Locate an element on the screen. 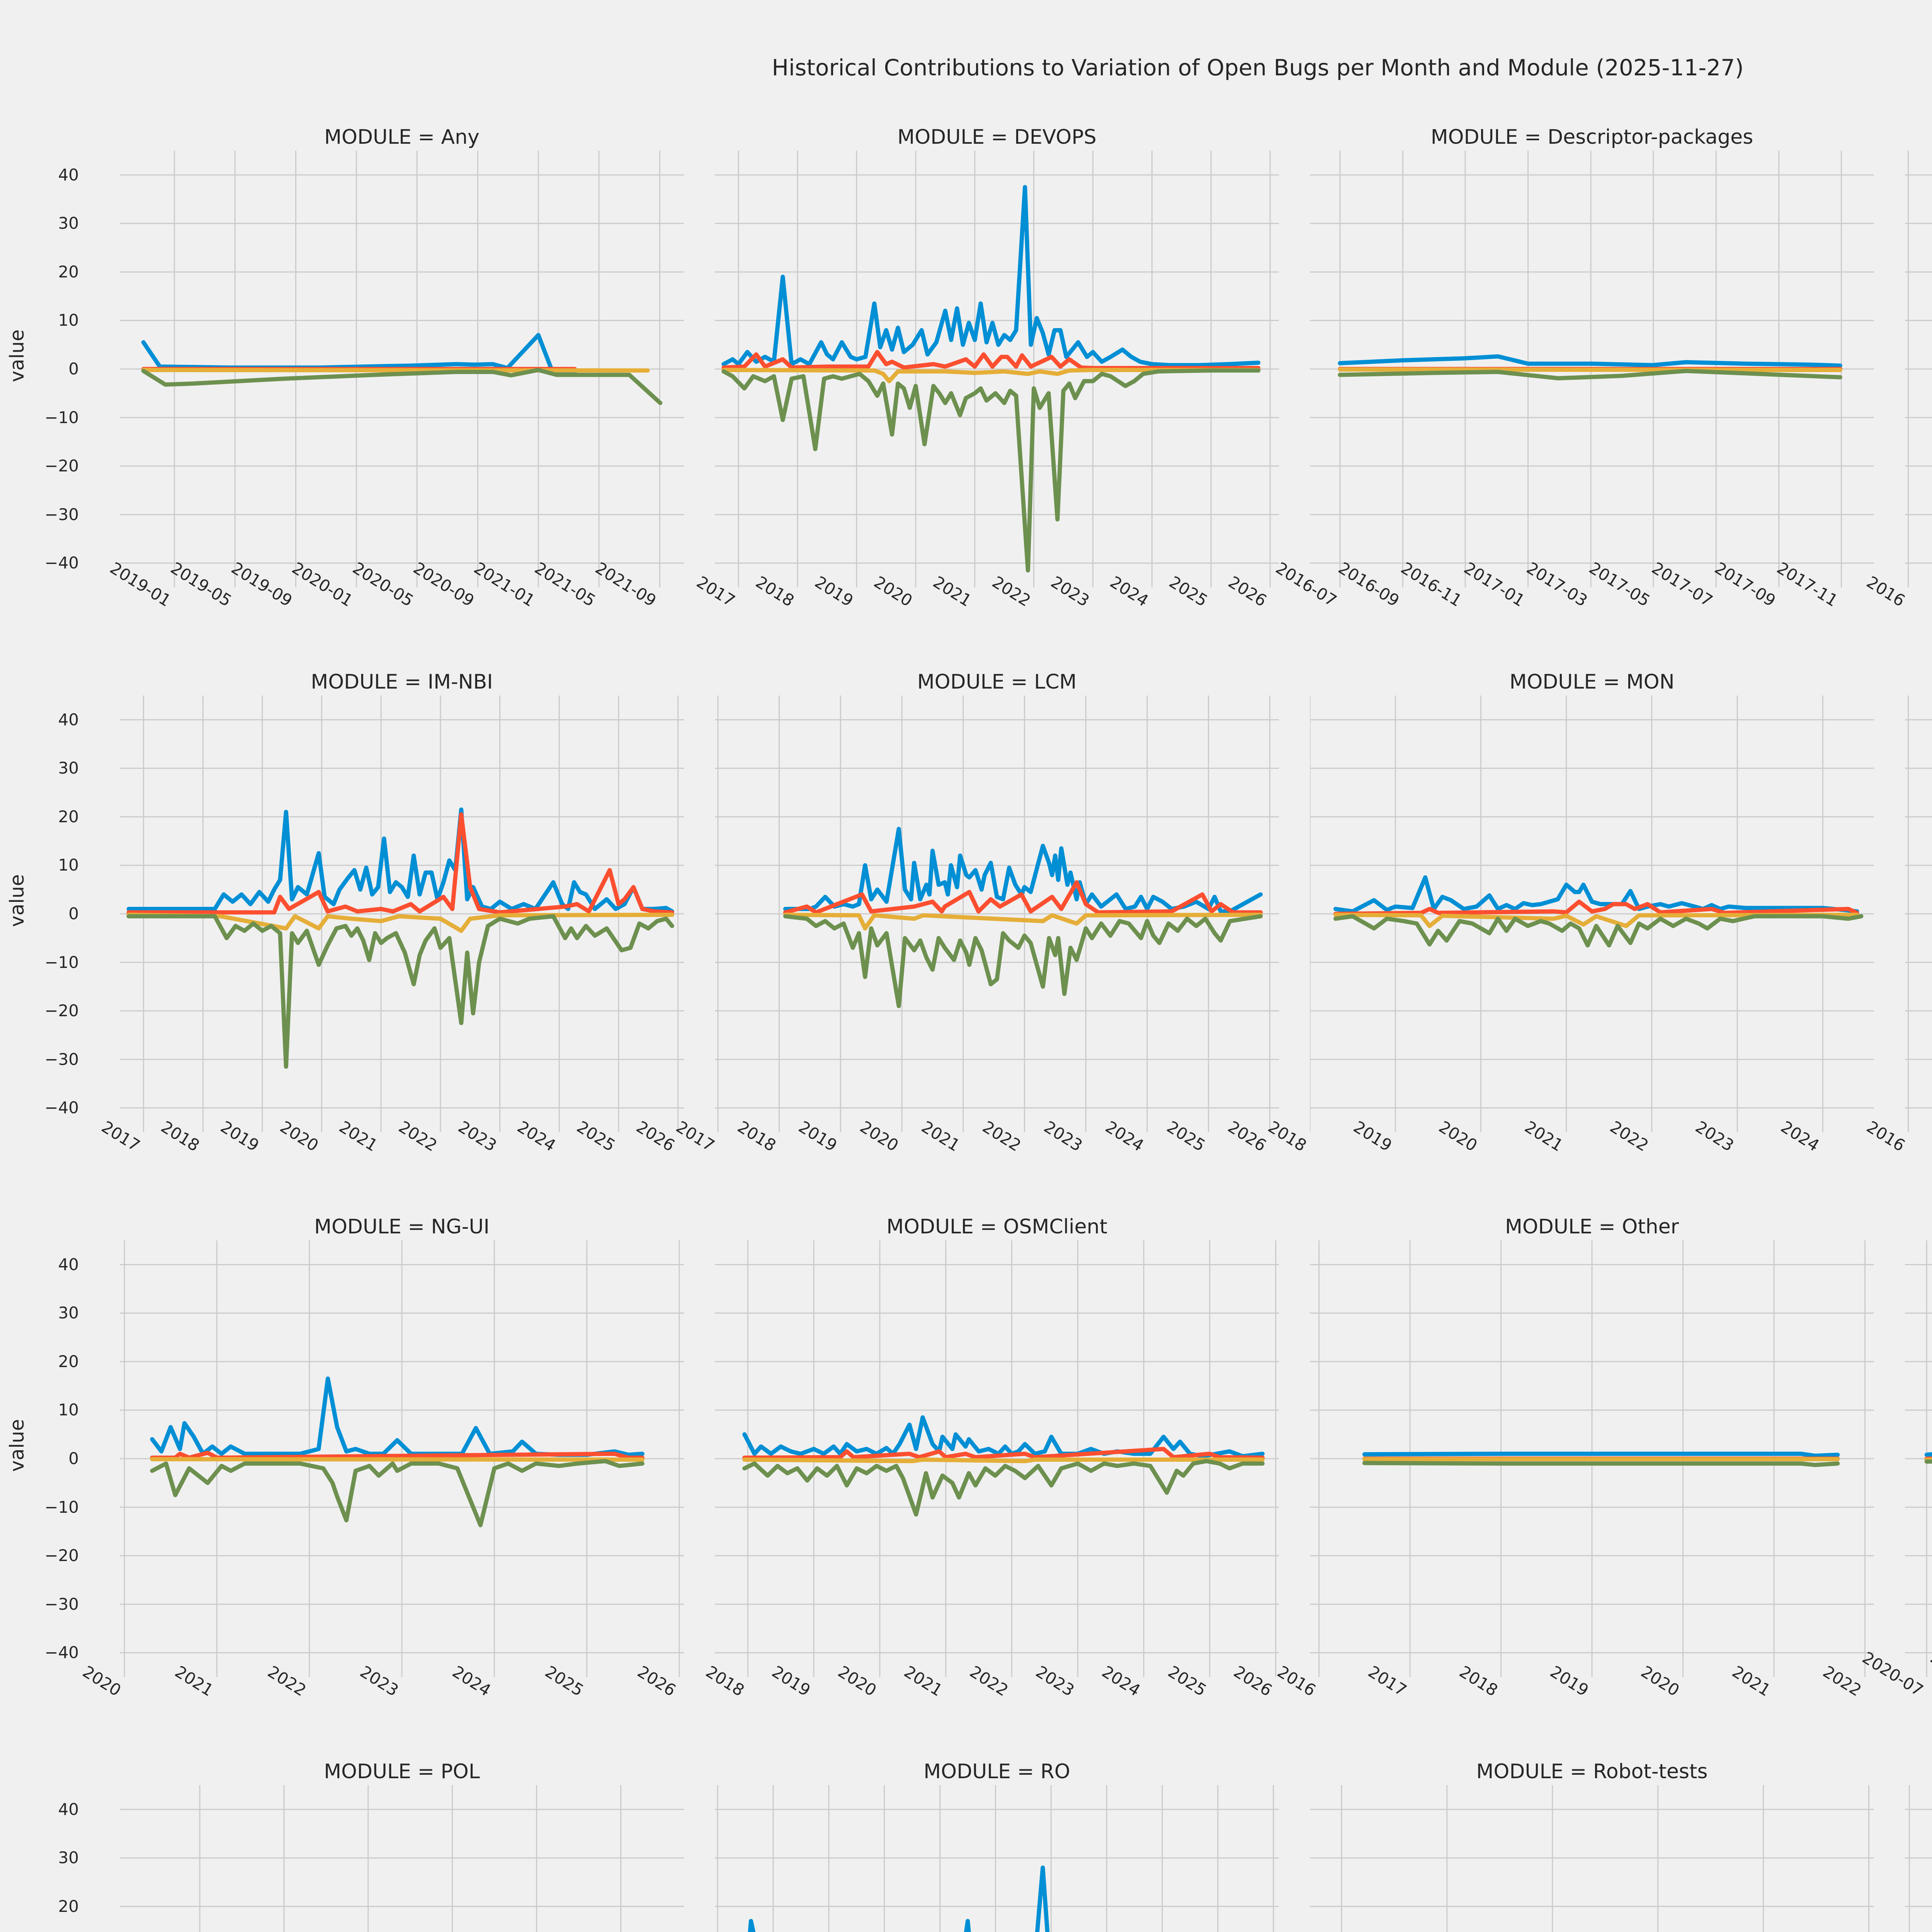 Image resolution: width=1932 pixels, height=1932 pixels. facet-title: MODULE = Descriptor-packages is located at coordinates (1591, 137).